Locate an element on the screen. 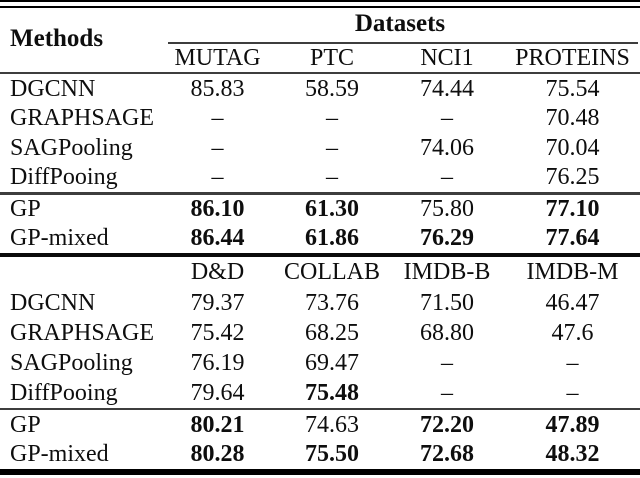  value-cell: 46.47 is located at coordinates (572, 302).